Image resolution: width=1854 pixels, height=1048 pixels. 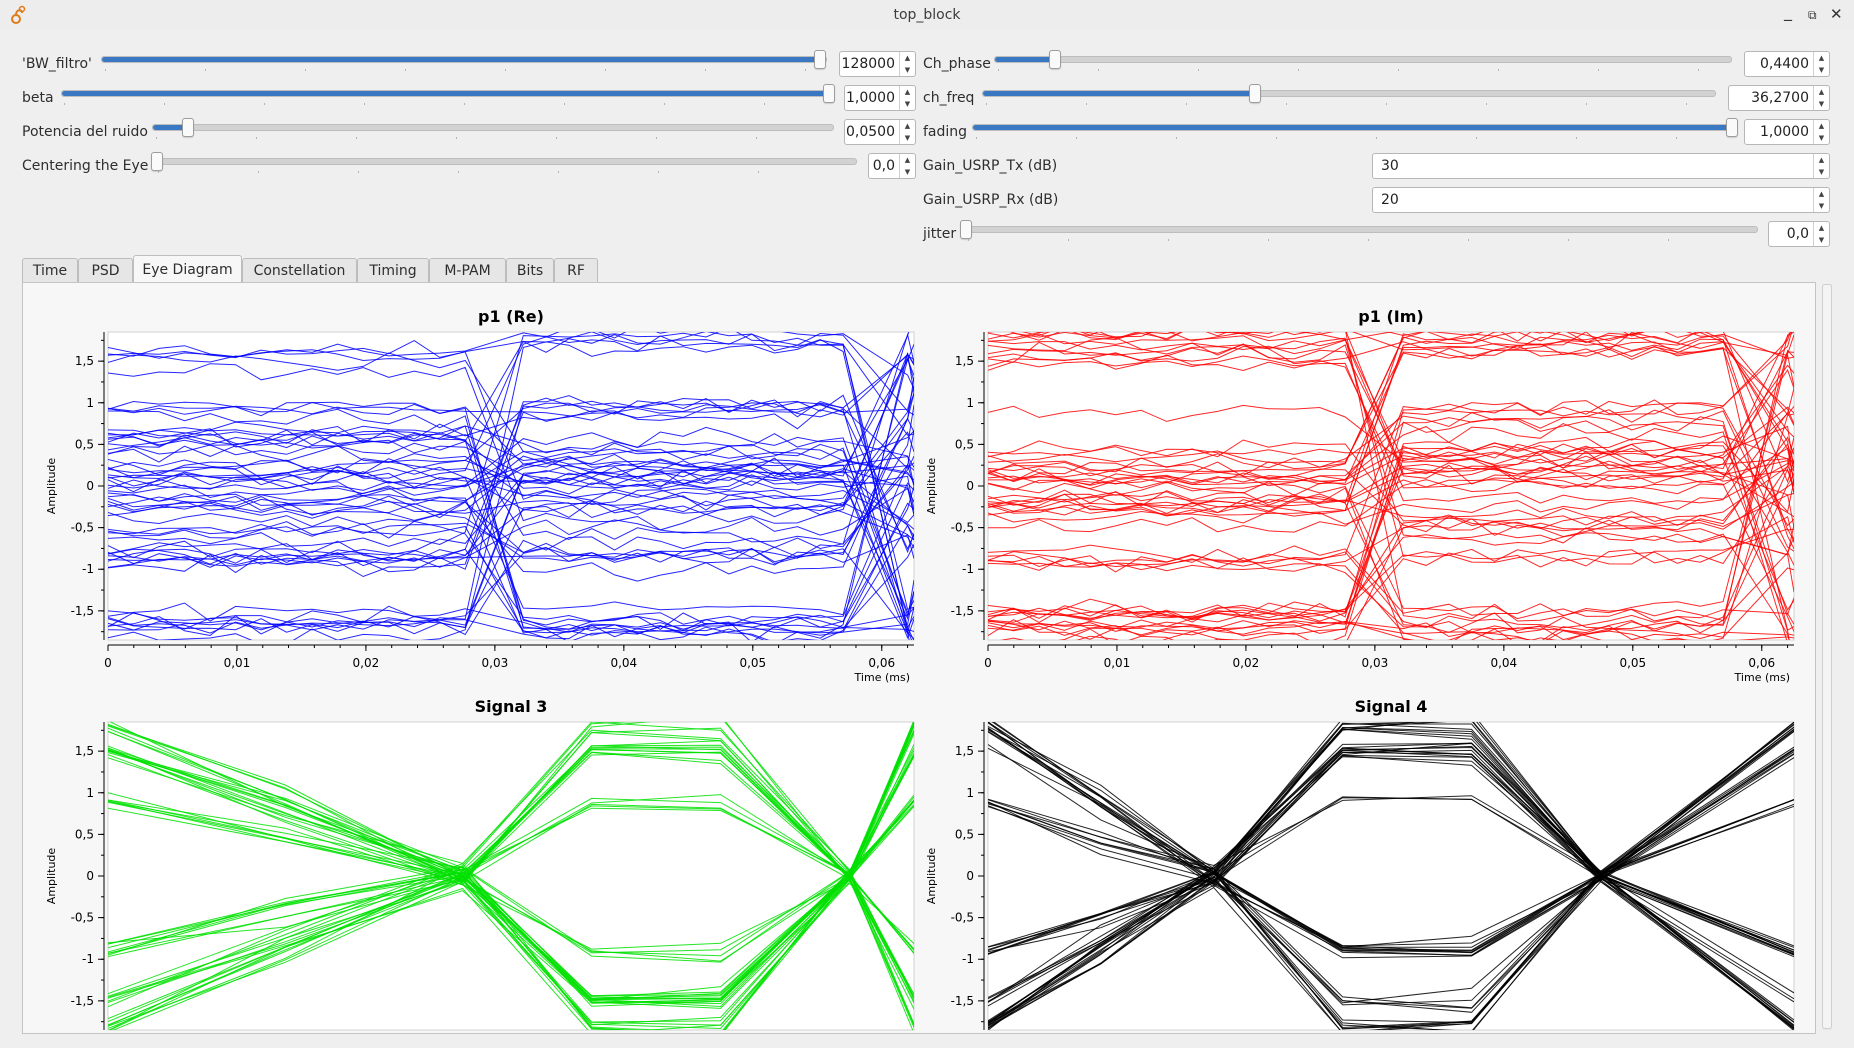 I want to click on minimize-icon: _, so click(x=1788, y=11).